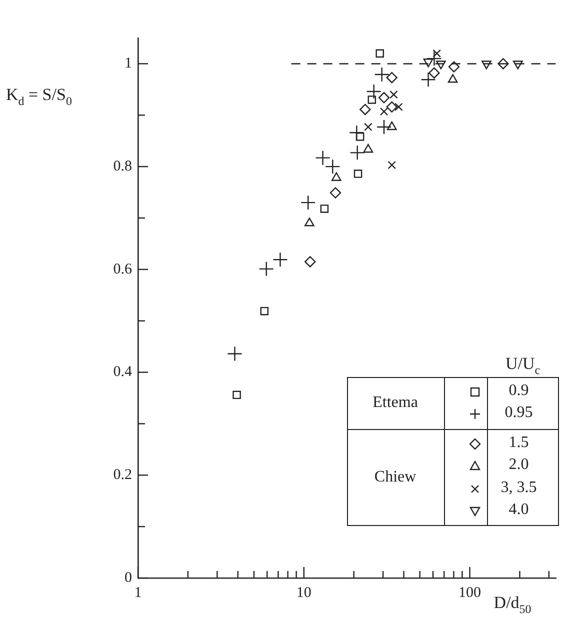 The width and height of the screenshot is (564, 641). What do you see at coordinates (122, 166) in the screenshot?
I see `y-tick-label: 0.8` at bounding box center [122, 166].